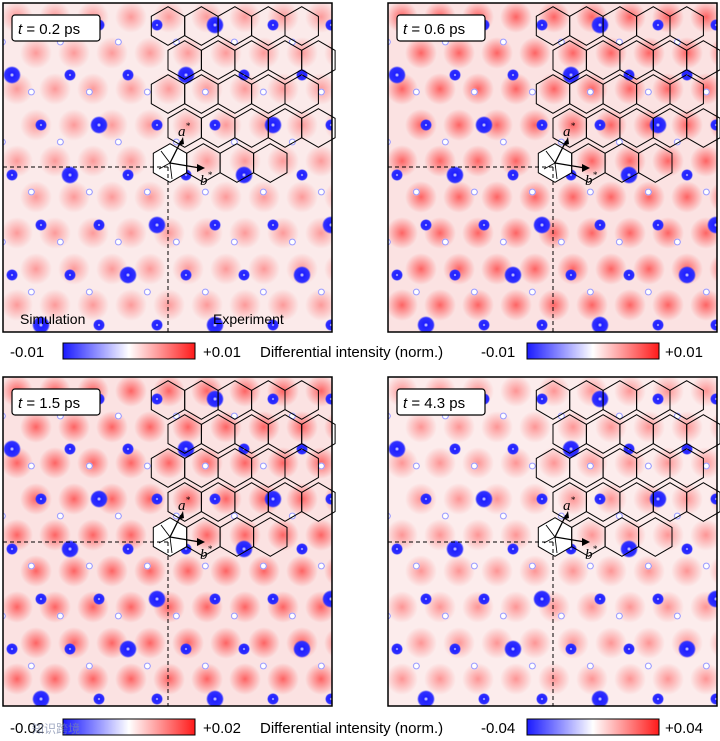  I want to click on arrow-head, so click(201, 168).